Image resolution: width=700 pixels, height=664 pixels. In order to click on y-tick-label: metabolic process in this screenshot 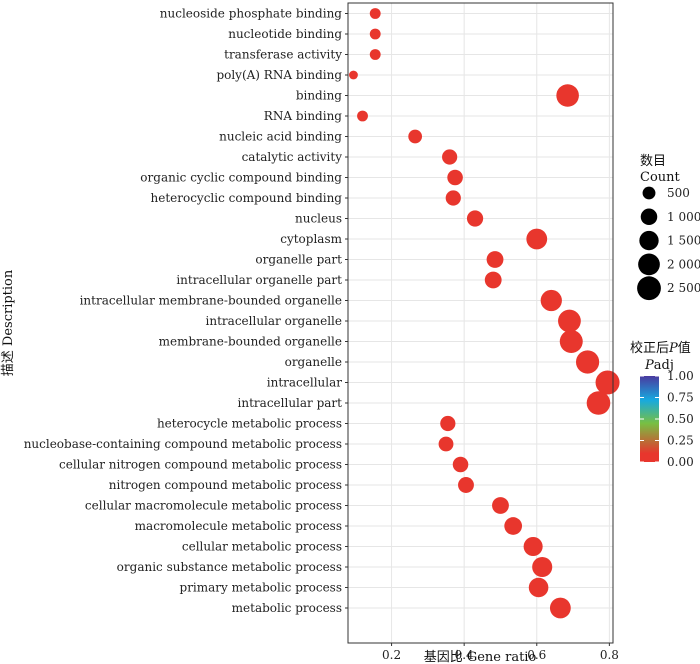, I will do `click(287, 608)`.